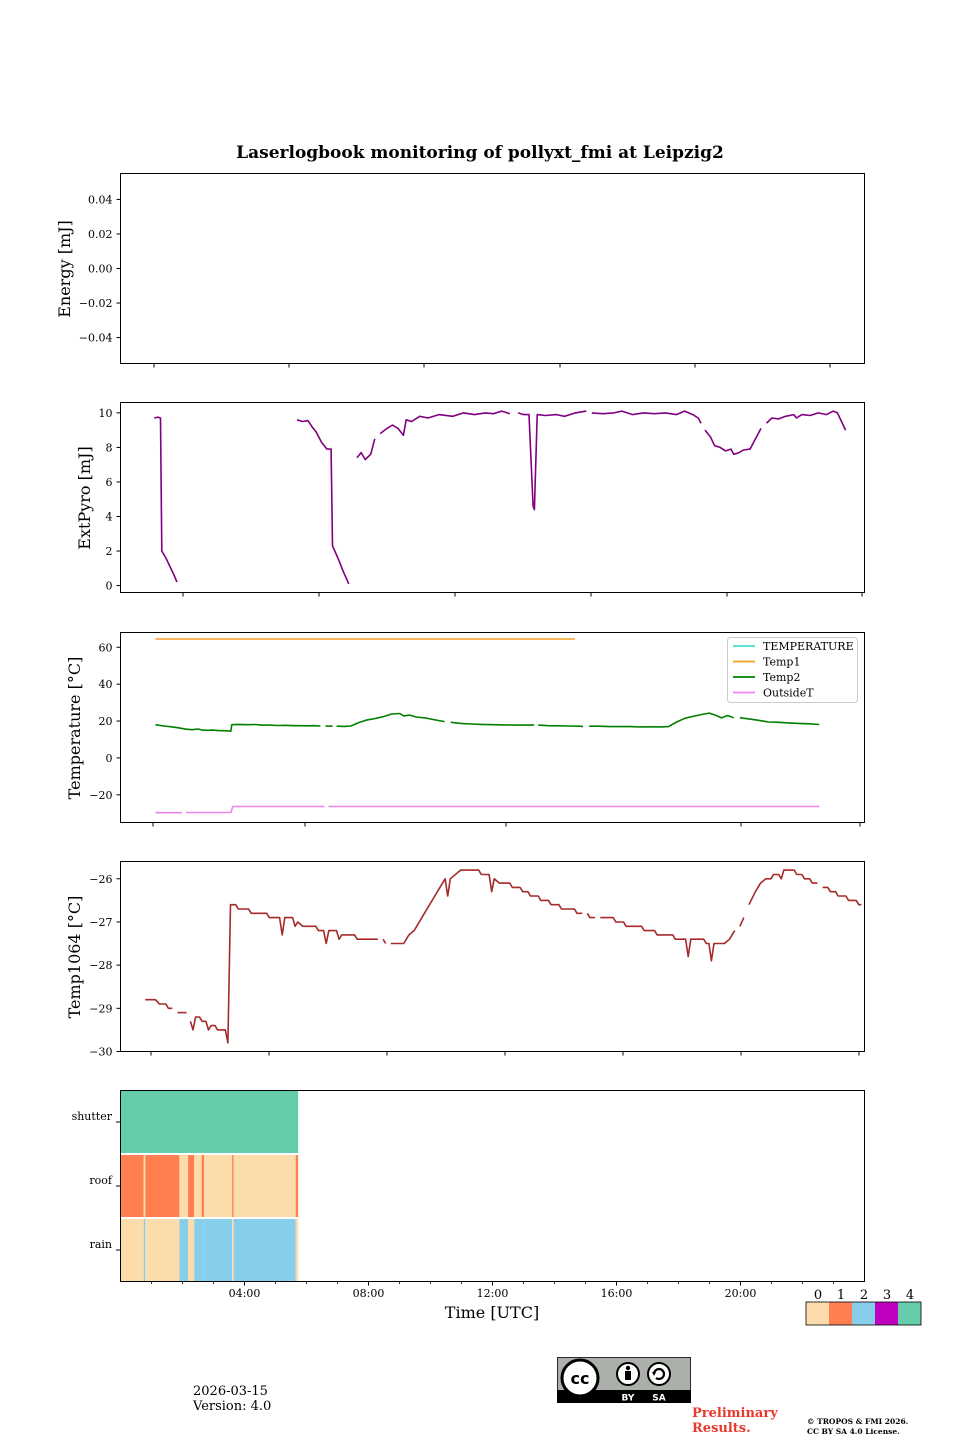 Image resolution: width=960 pixels, height=1440 pixels. Describe the element at coordinates (781, 662) in the screenshot. I see `legend-label-temp1: Temp1` at that location.